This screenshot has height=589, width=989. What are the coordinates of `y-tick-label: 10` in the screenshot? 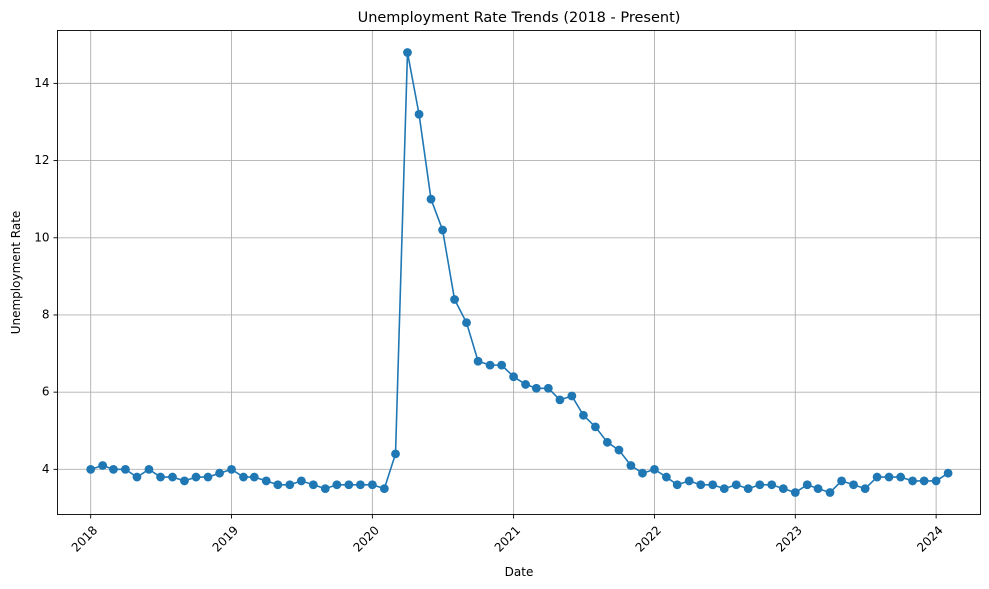 It's located at (41, 237).